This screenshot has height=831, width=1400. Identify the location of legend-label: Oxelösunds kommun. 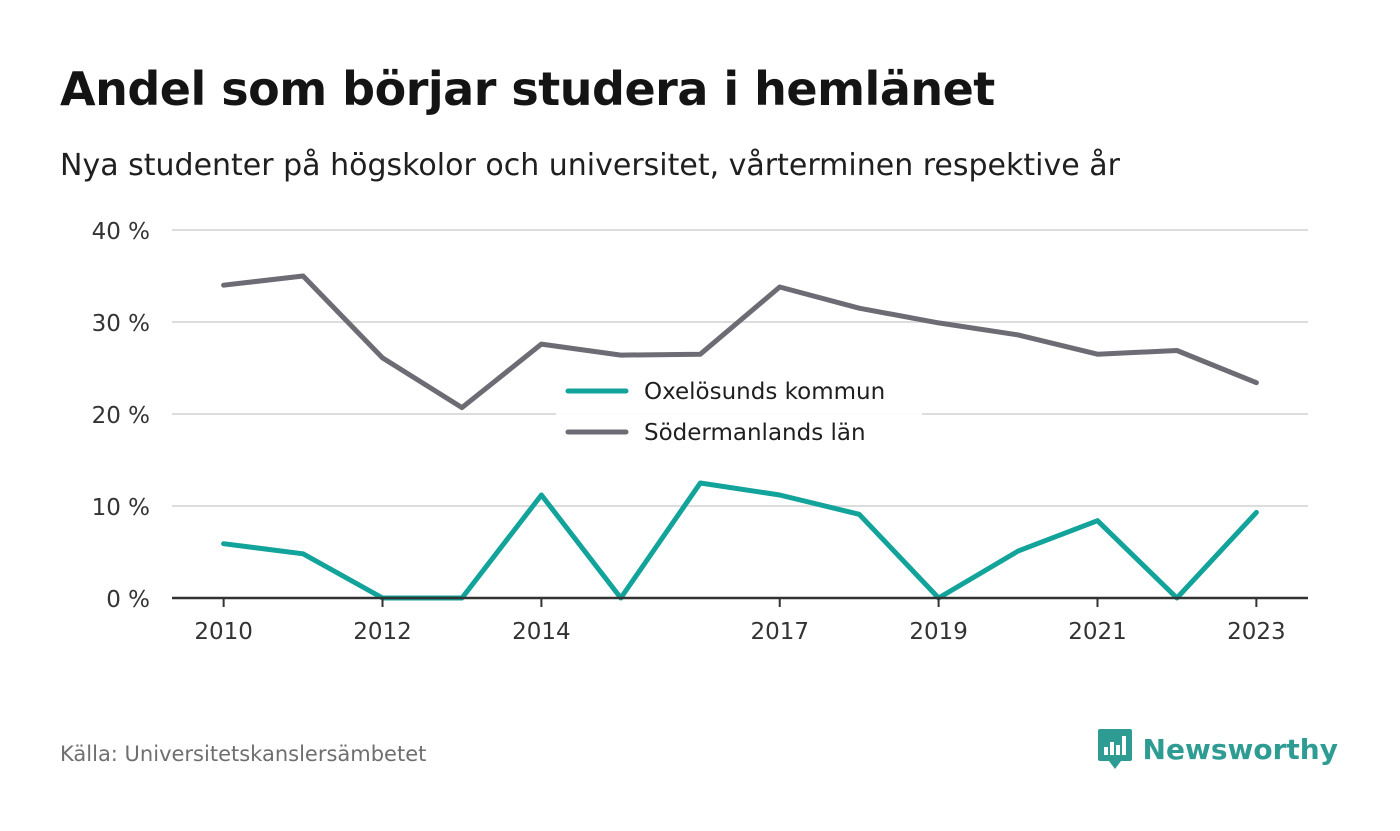
(764, 392).